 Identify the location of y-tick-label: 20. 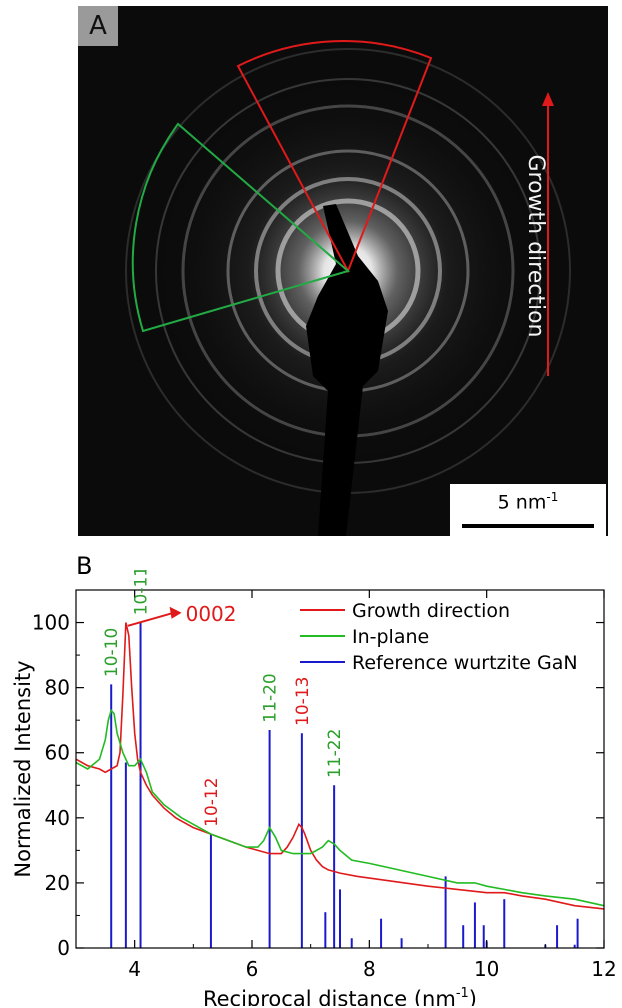
(57, 883).